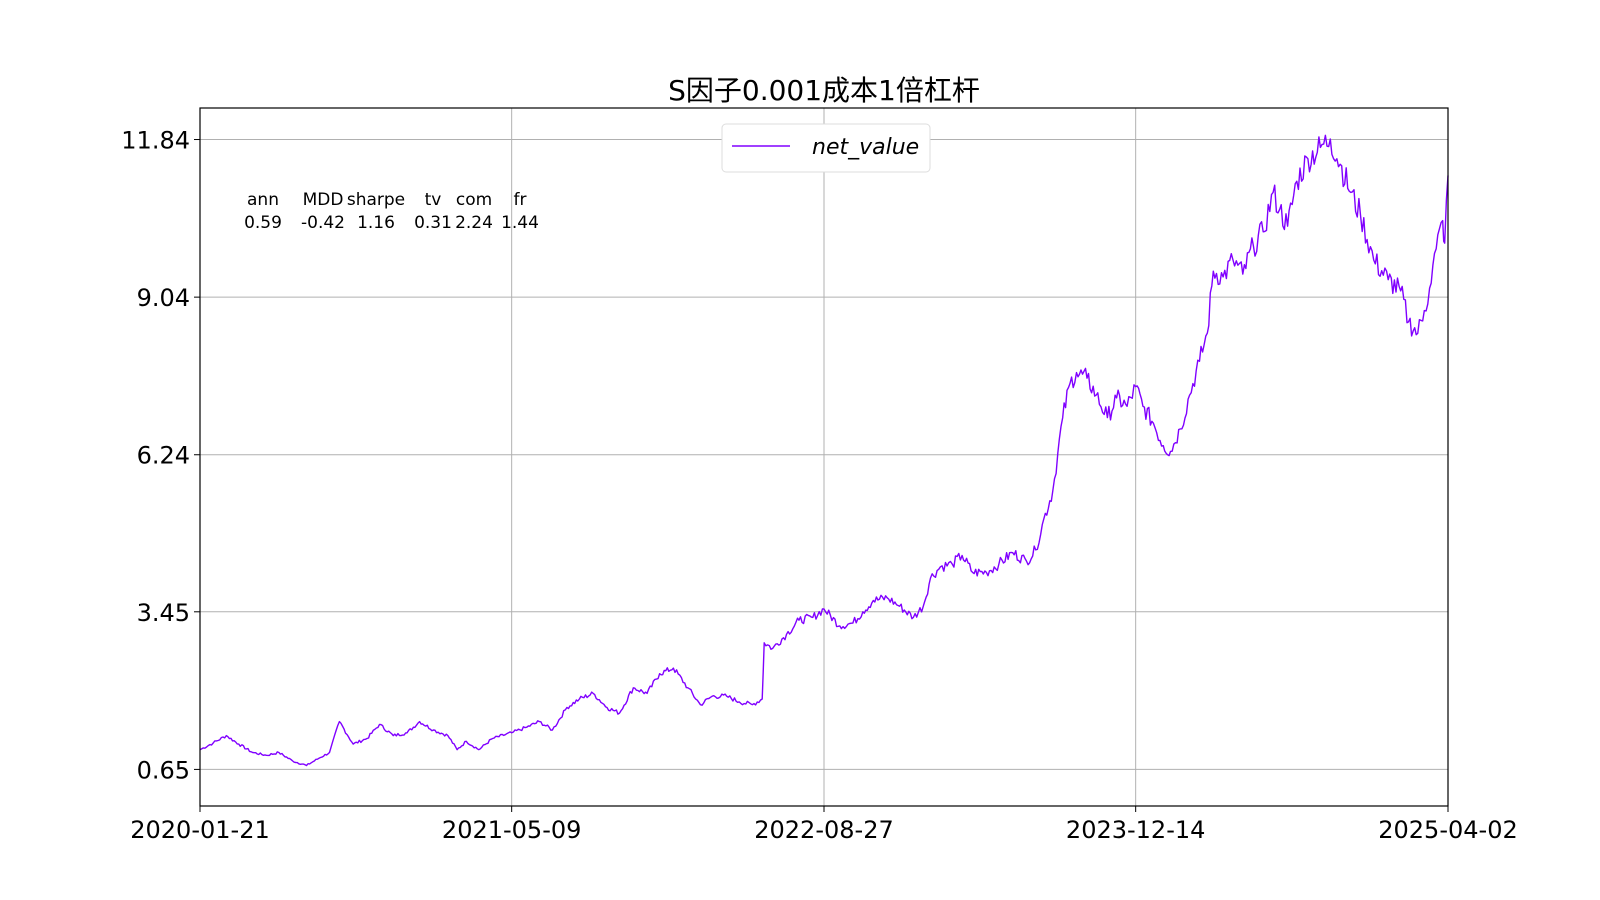 Image resolution: width=1600 pixels, height=900 pixels. I want to click on x-tick-label: 2021-05-09, so click(511, 830).